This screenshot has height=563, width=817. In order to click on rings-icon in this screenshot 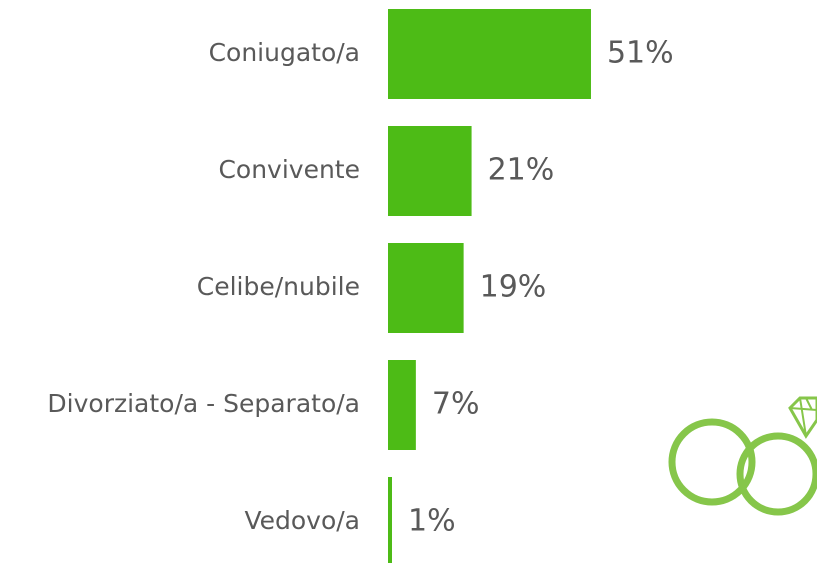, I will do `click(742, 456)`.